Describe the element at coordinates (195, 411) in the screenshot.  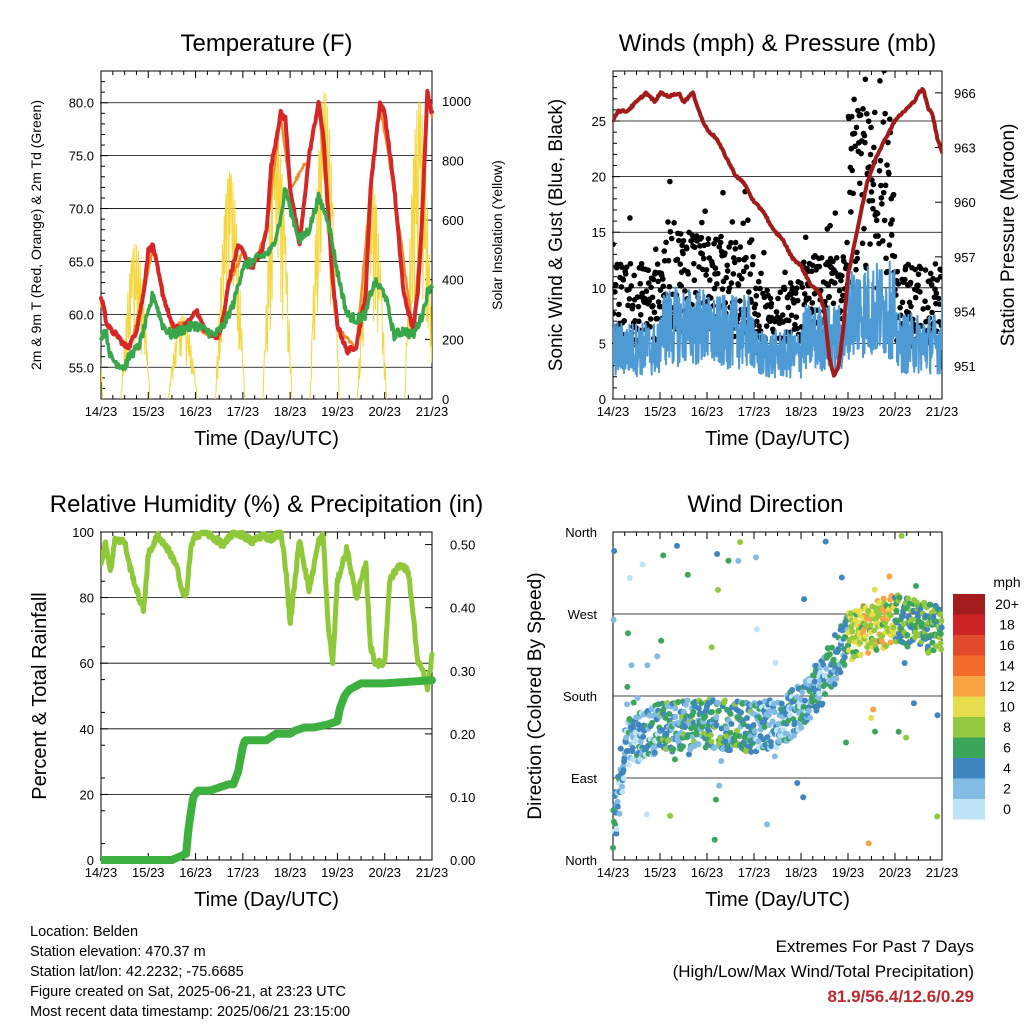
I see `x-tick-label: 16/23` at that location.